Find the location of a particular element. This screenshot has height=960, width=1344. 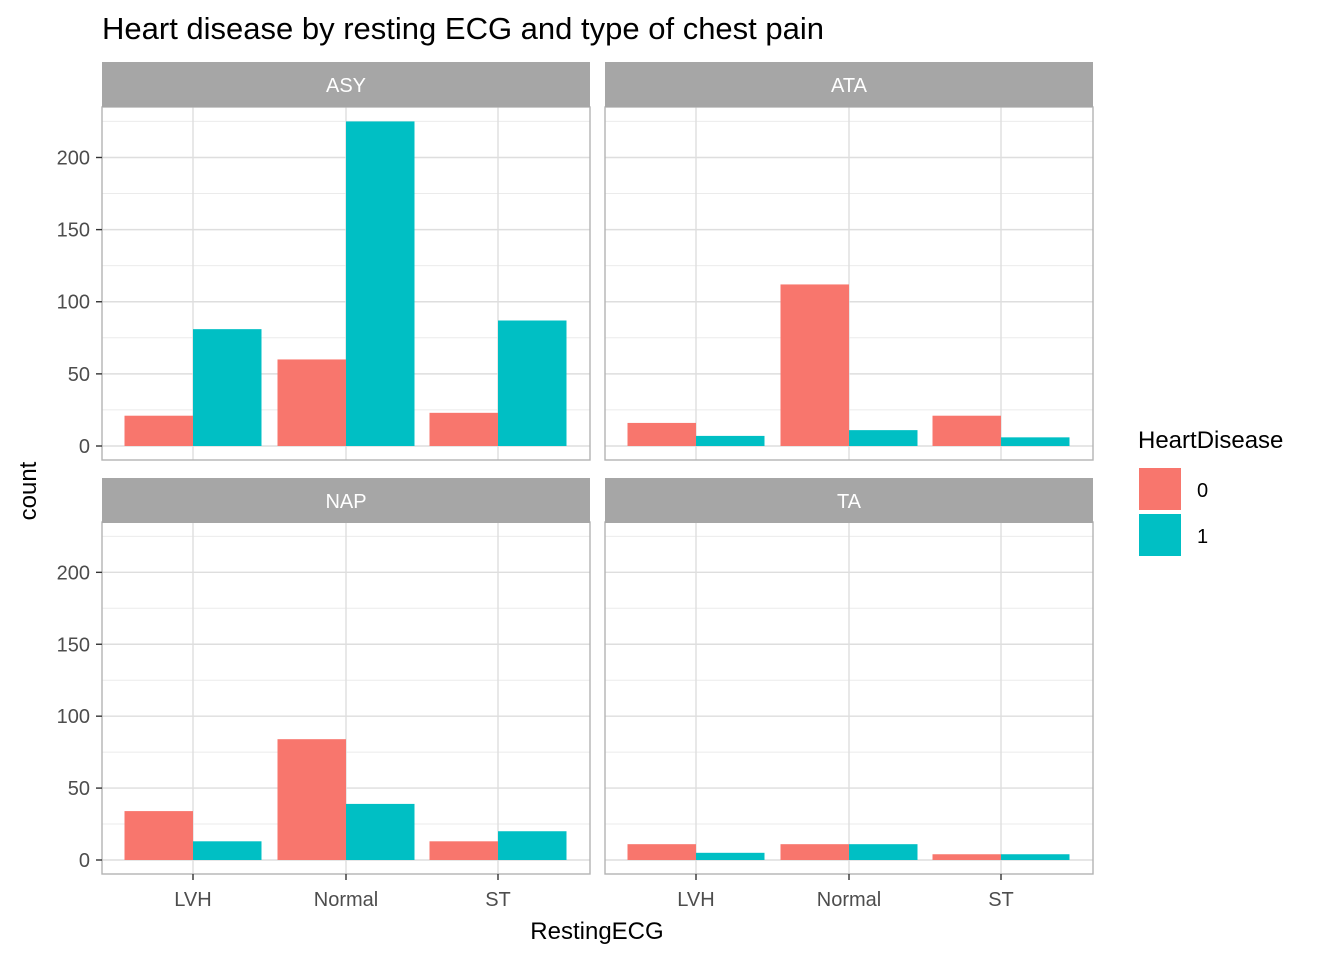

legend-label-0: 0 is located at coordinates (1202, 491).